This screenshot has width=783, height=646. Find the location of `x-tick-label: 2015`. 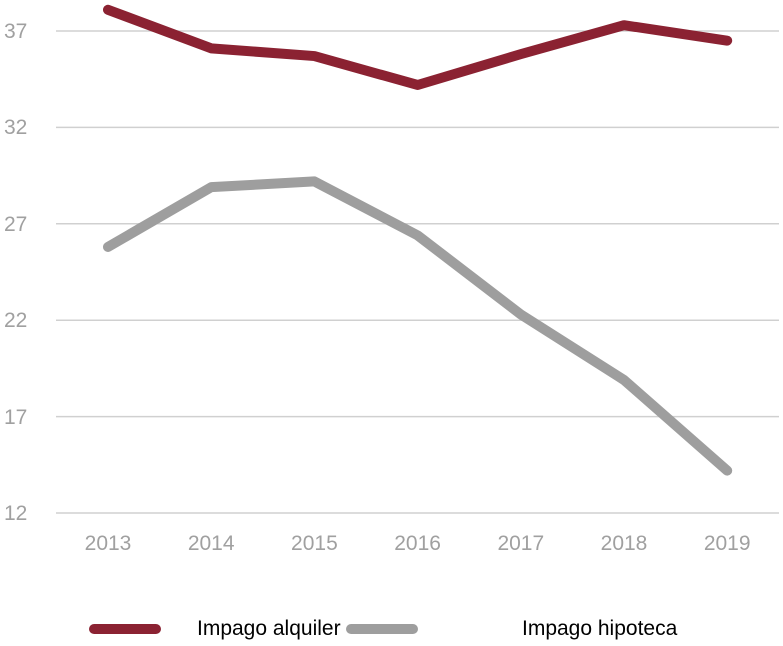

x-tick-label: 2015 is located at coordinates (314, 543).